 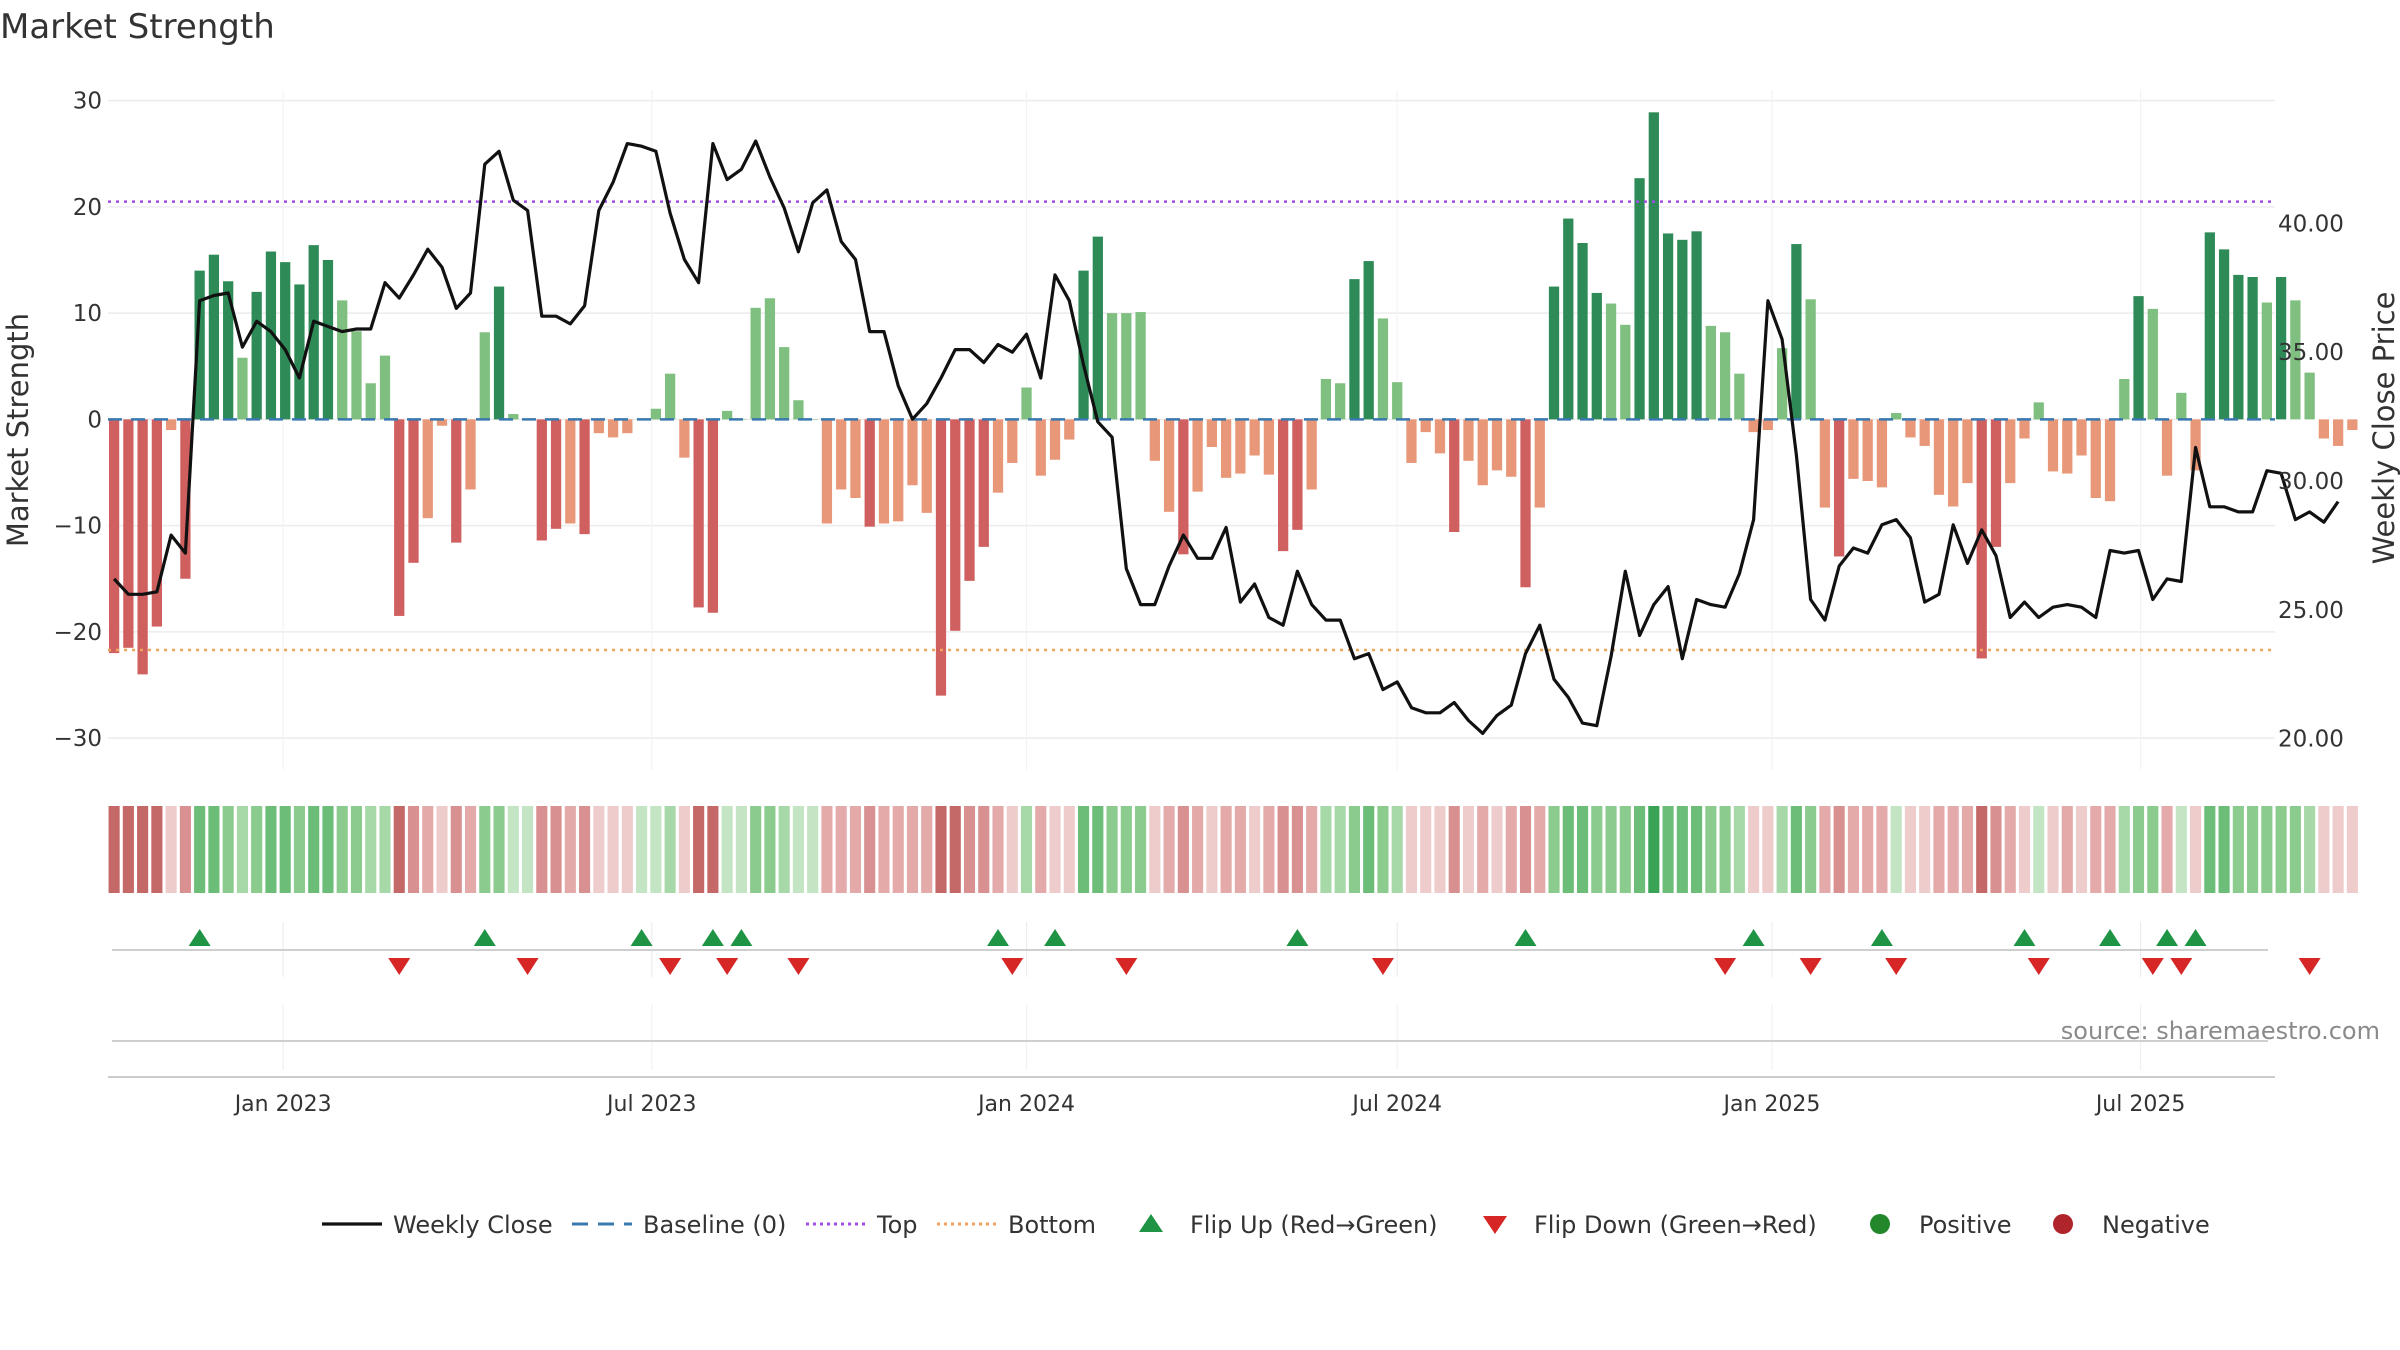 I want to click on right-tick-label: 30.00, so click(x=2311, y=482).